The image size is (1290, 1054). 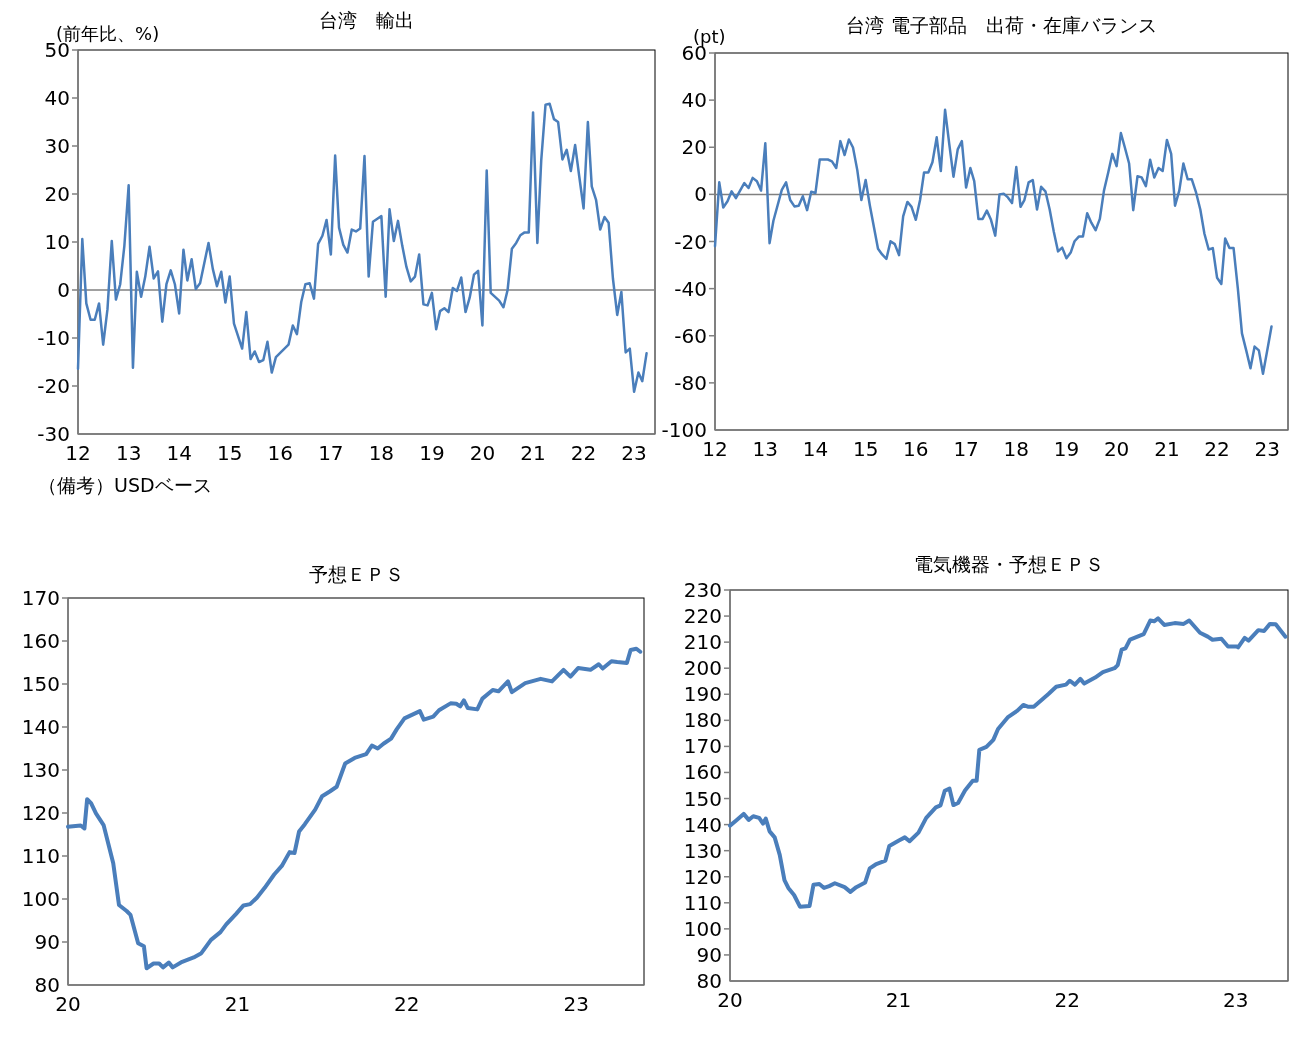 I want to click on chart-title: 台湾 電子部品 出荷・在庫バランス, so click(x=1001, y=25).